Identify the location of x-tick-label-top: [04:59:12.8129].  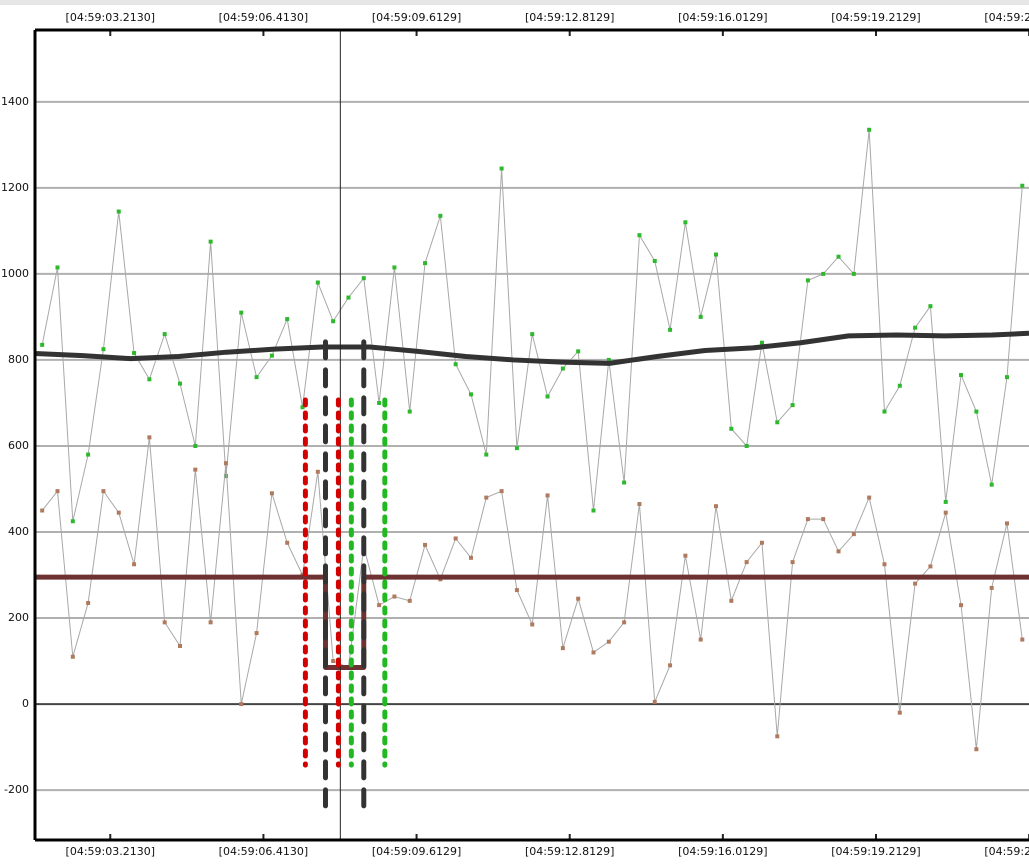
(569, 17).